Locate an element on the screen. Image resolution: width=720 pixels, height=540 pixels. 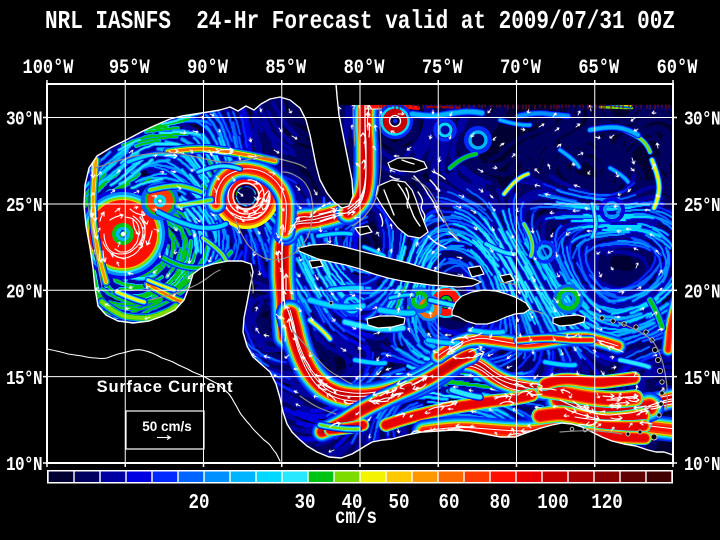
svg-text: Surface Current is located at coordinates (165, 387).